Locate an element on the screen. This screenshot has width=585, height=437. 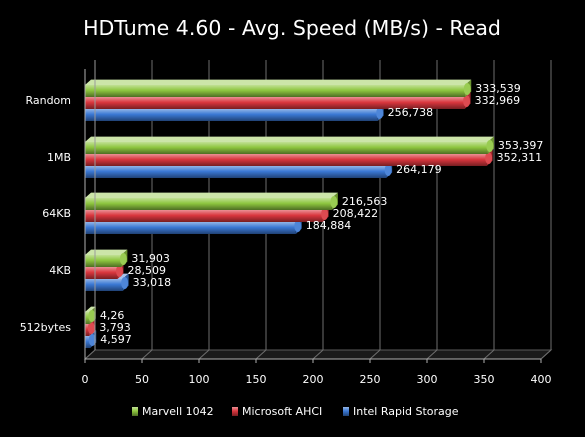
x-tick-label: 250 is located at coordinates (370, 379).